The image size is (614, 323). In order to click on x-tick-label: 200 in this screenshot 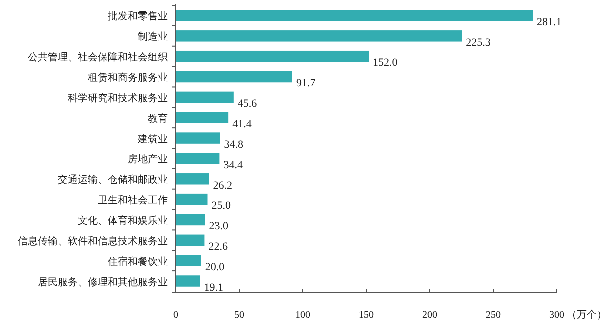, I will do `click(430, 315)`.